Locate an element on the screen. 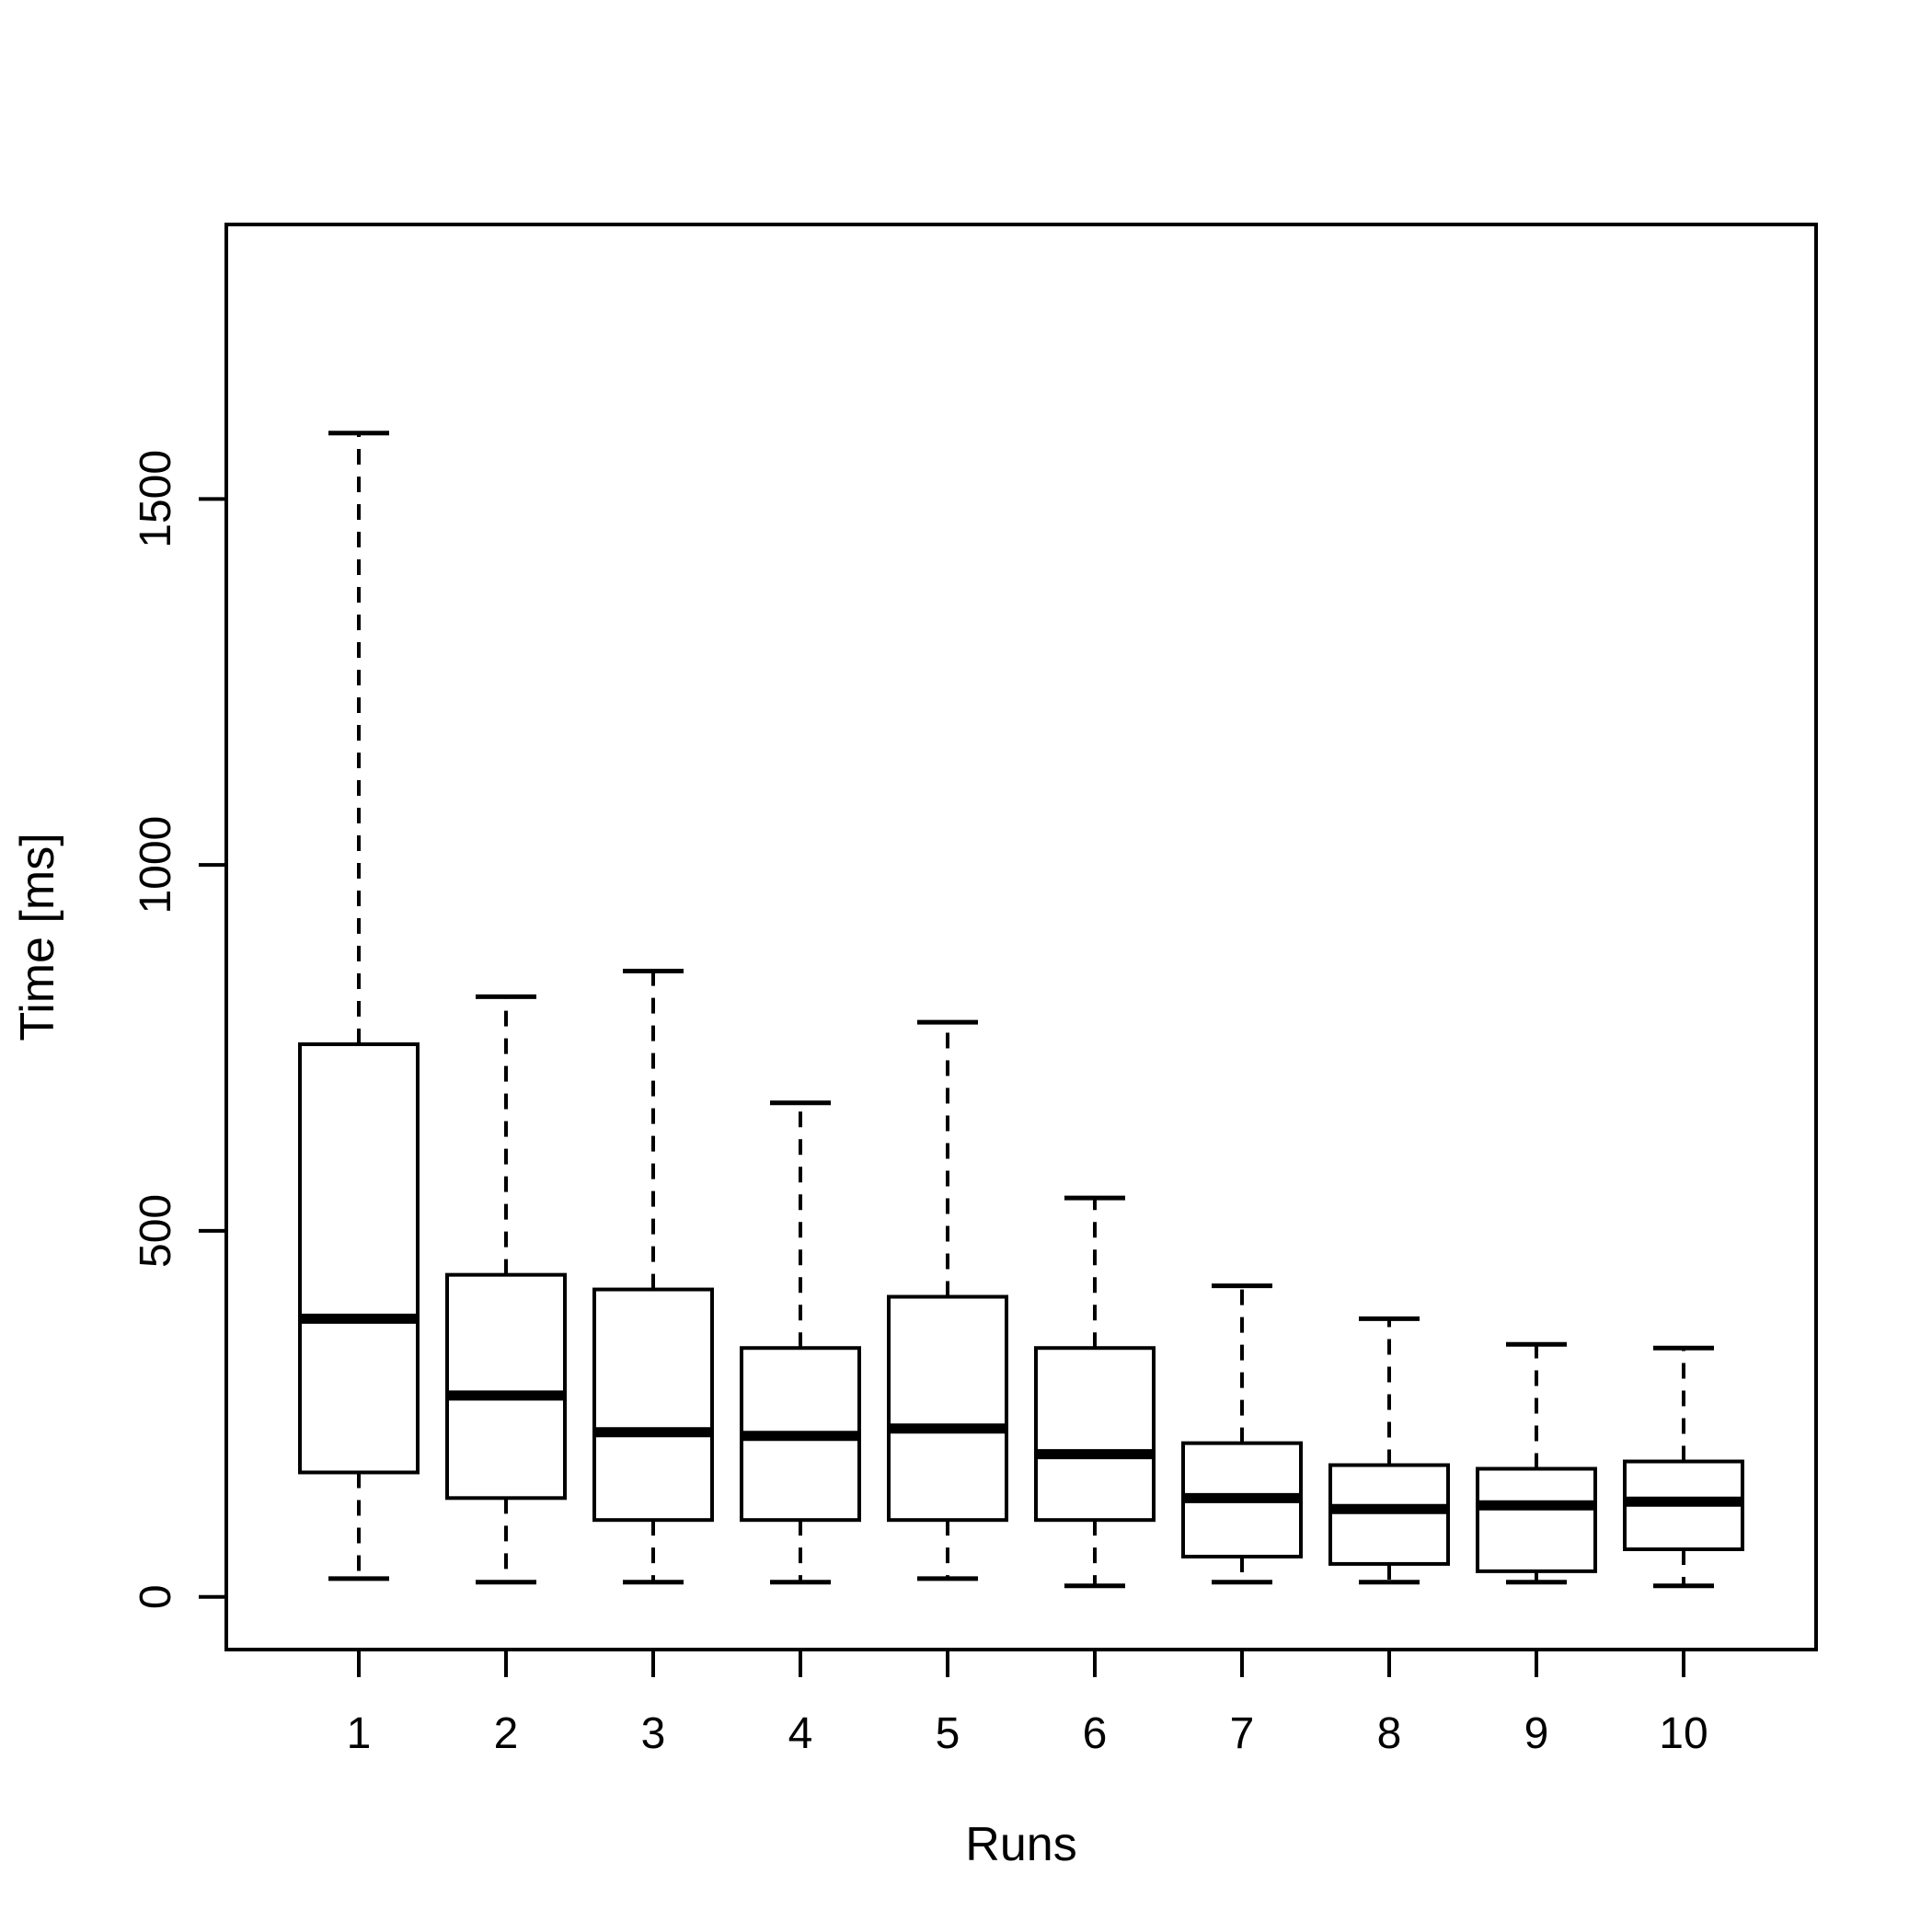 This screenshot has width=1932, height=1932. x-tick-label-8: 8 is located at coordinates (1389, 1733).